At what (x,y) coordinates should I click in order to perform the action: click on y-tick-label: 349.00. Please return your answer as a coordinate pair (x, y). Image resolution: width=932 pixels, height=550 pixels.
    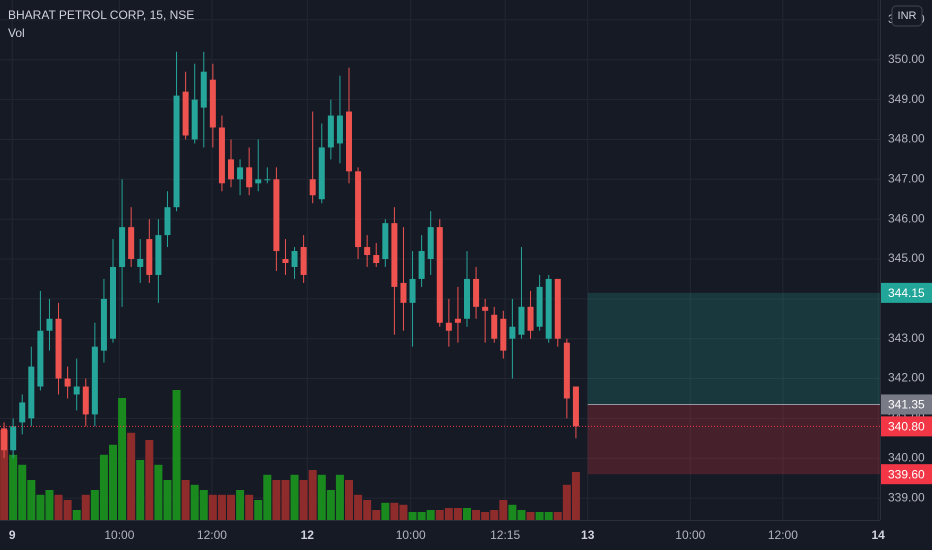
    Looking at the image, I should click on (906, 99).